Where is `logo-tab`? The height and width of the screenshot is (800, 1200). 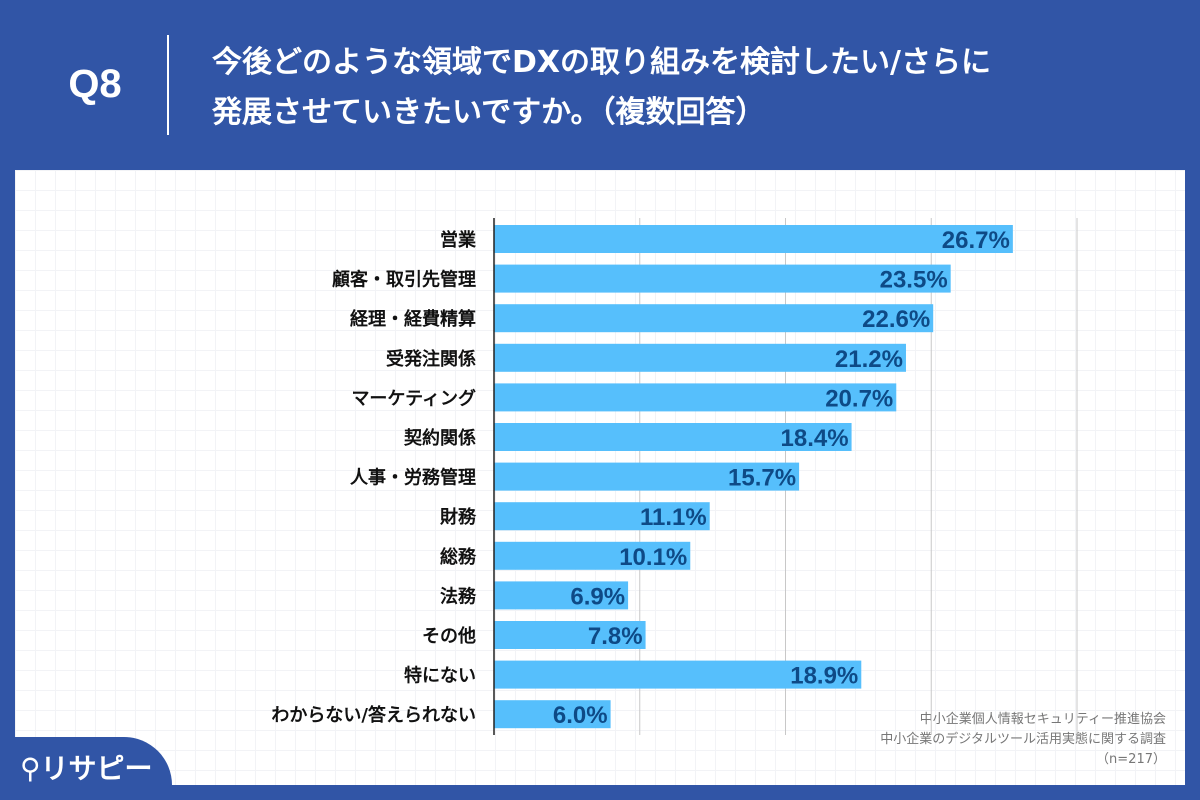 logo-tab is located at coordinates (86, 768).